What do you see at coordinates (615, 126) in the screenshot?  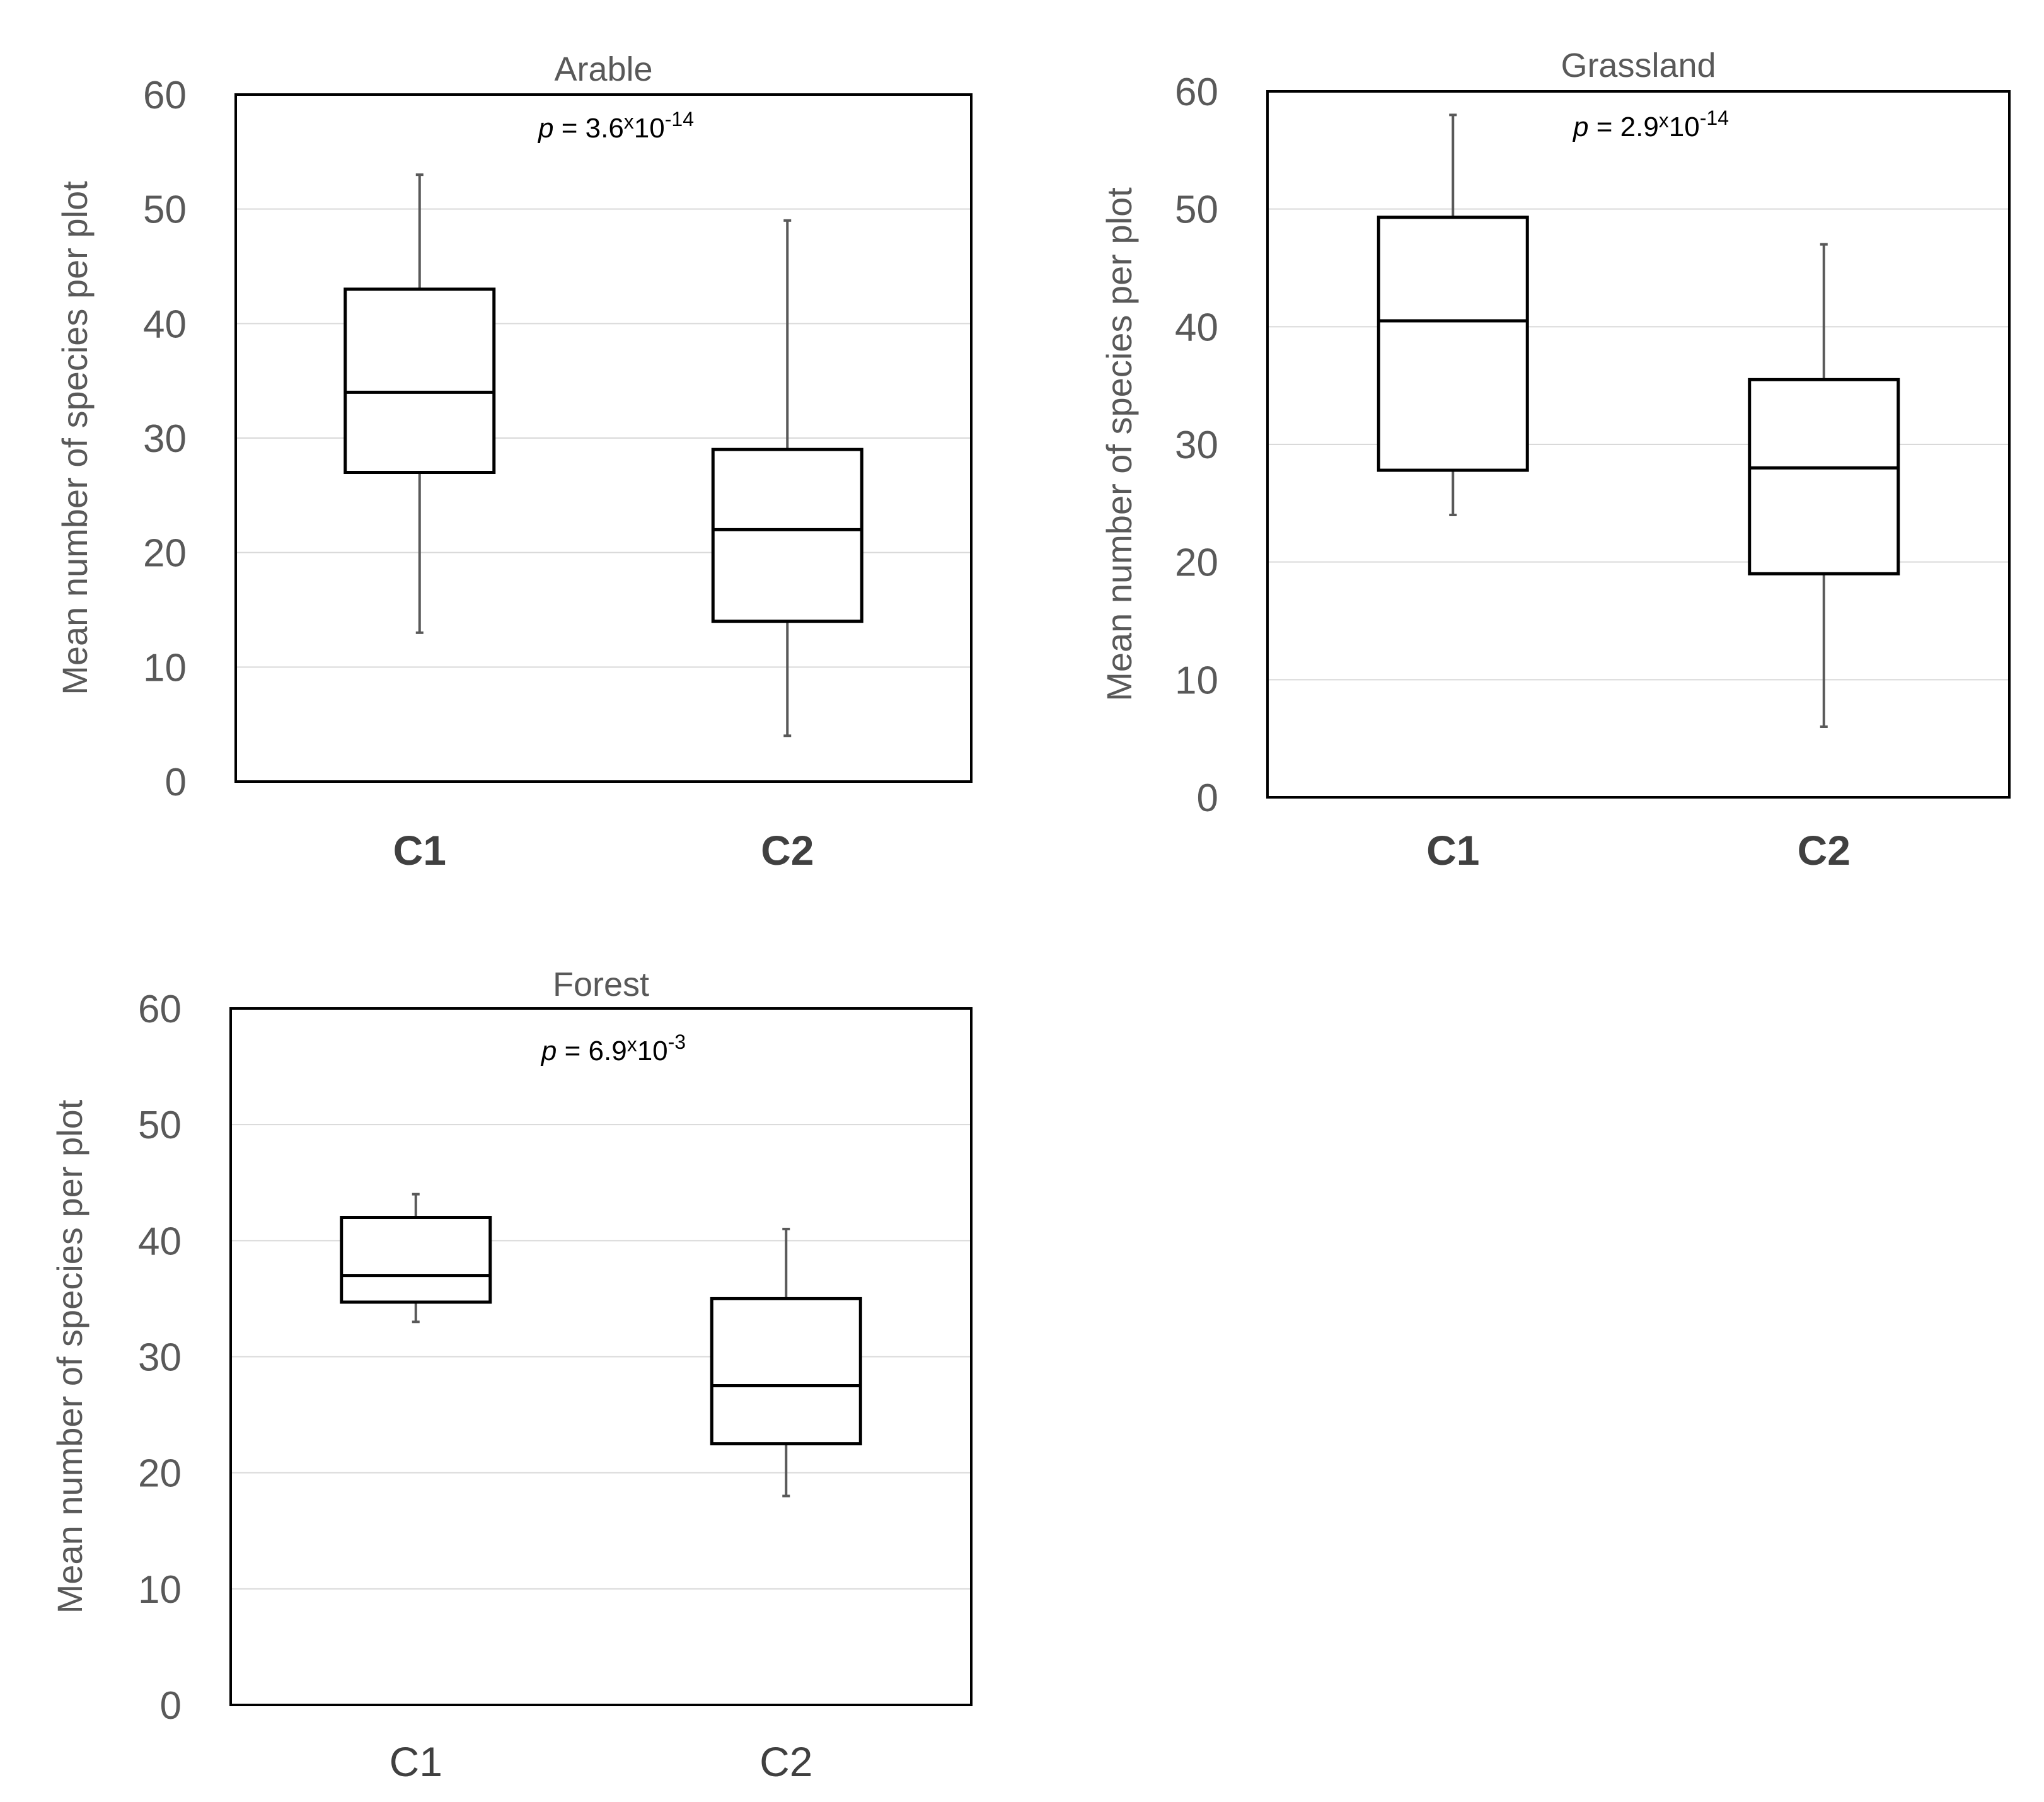 I see `p-value-annotation: p = 3.6x10-14` at bounding box center [615, 126].